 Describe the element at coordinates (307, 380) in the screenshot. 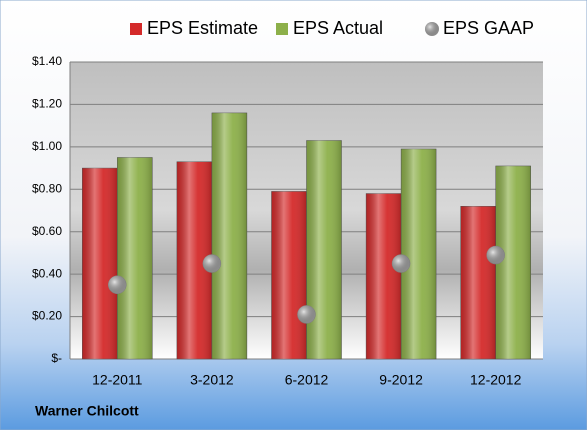

I see `x-tick-label: 6-2012` at that location.